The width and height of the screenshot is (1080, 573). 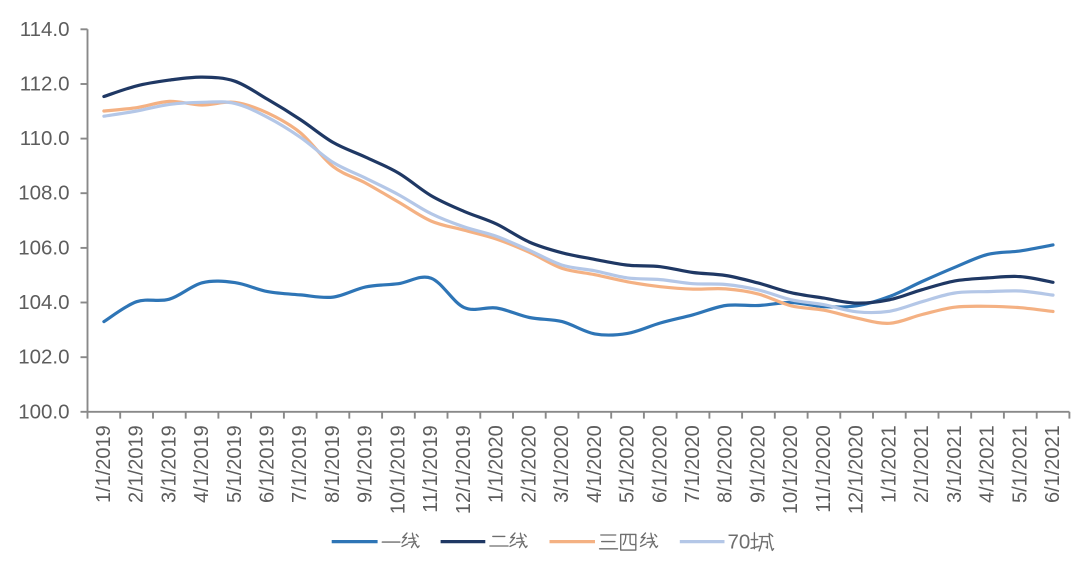 I want to click on svg-text: 3/1/2021, so click(x=955, y=464).